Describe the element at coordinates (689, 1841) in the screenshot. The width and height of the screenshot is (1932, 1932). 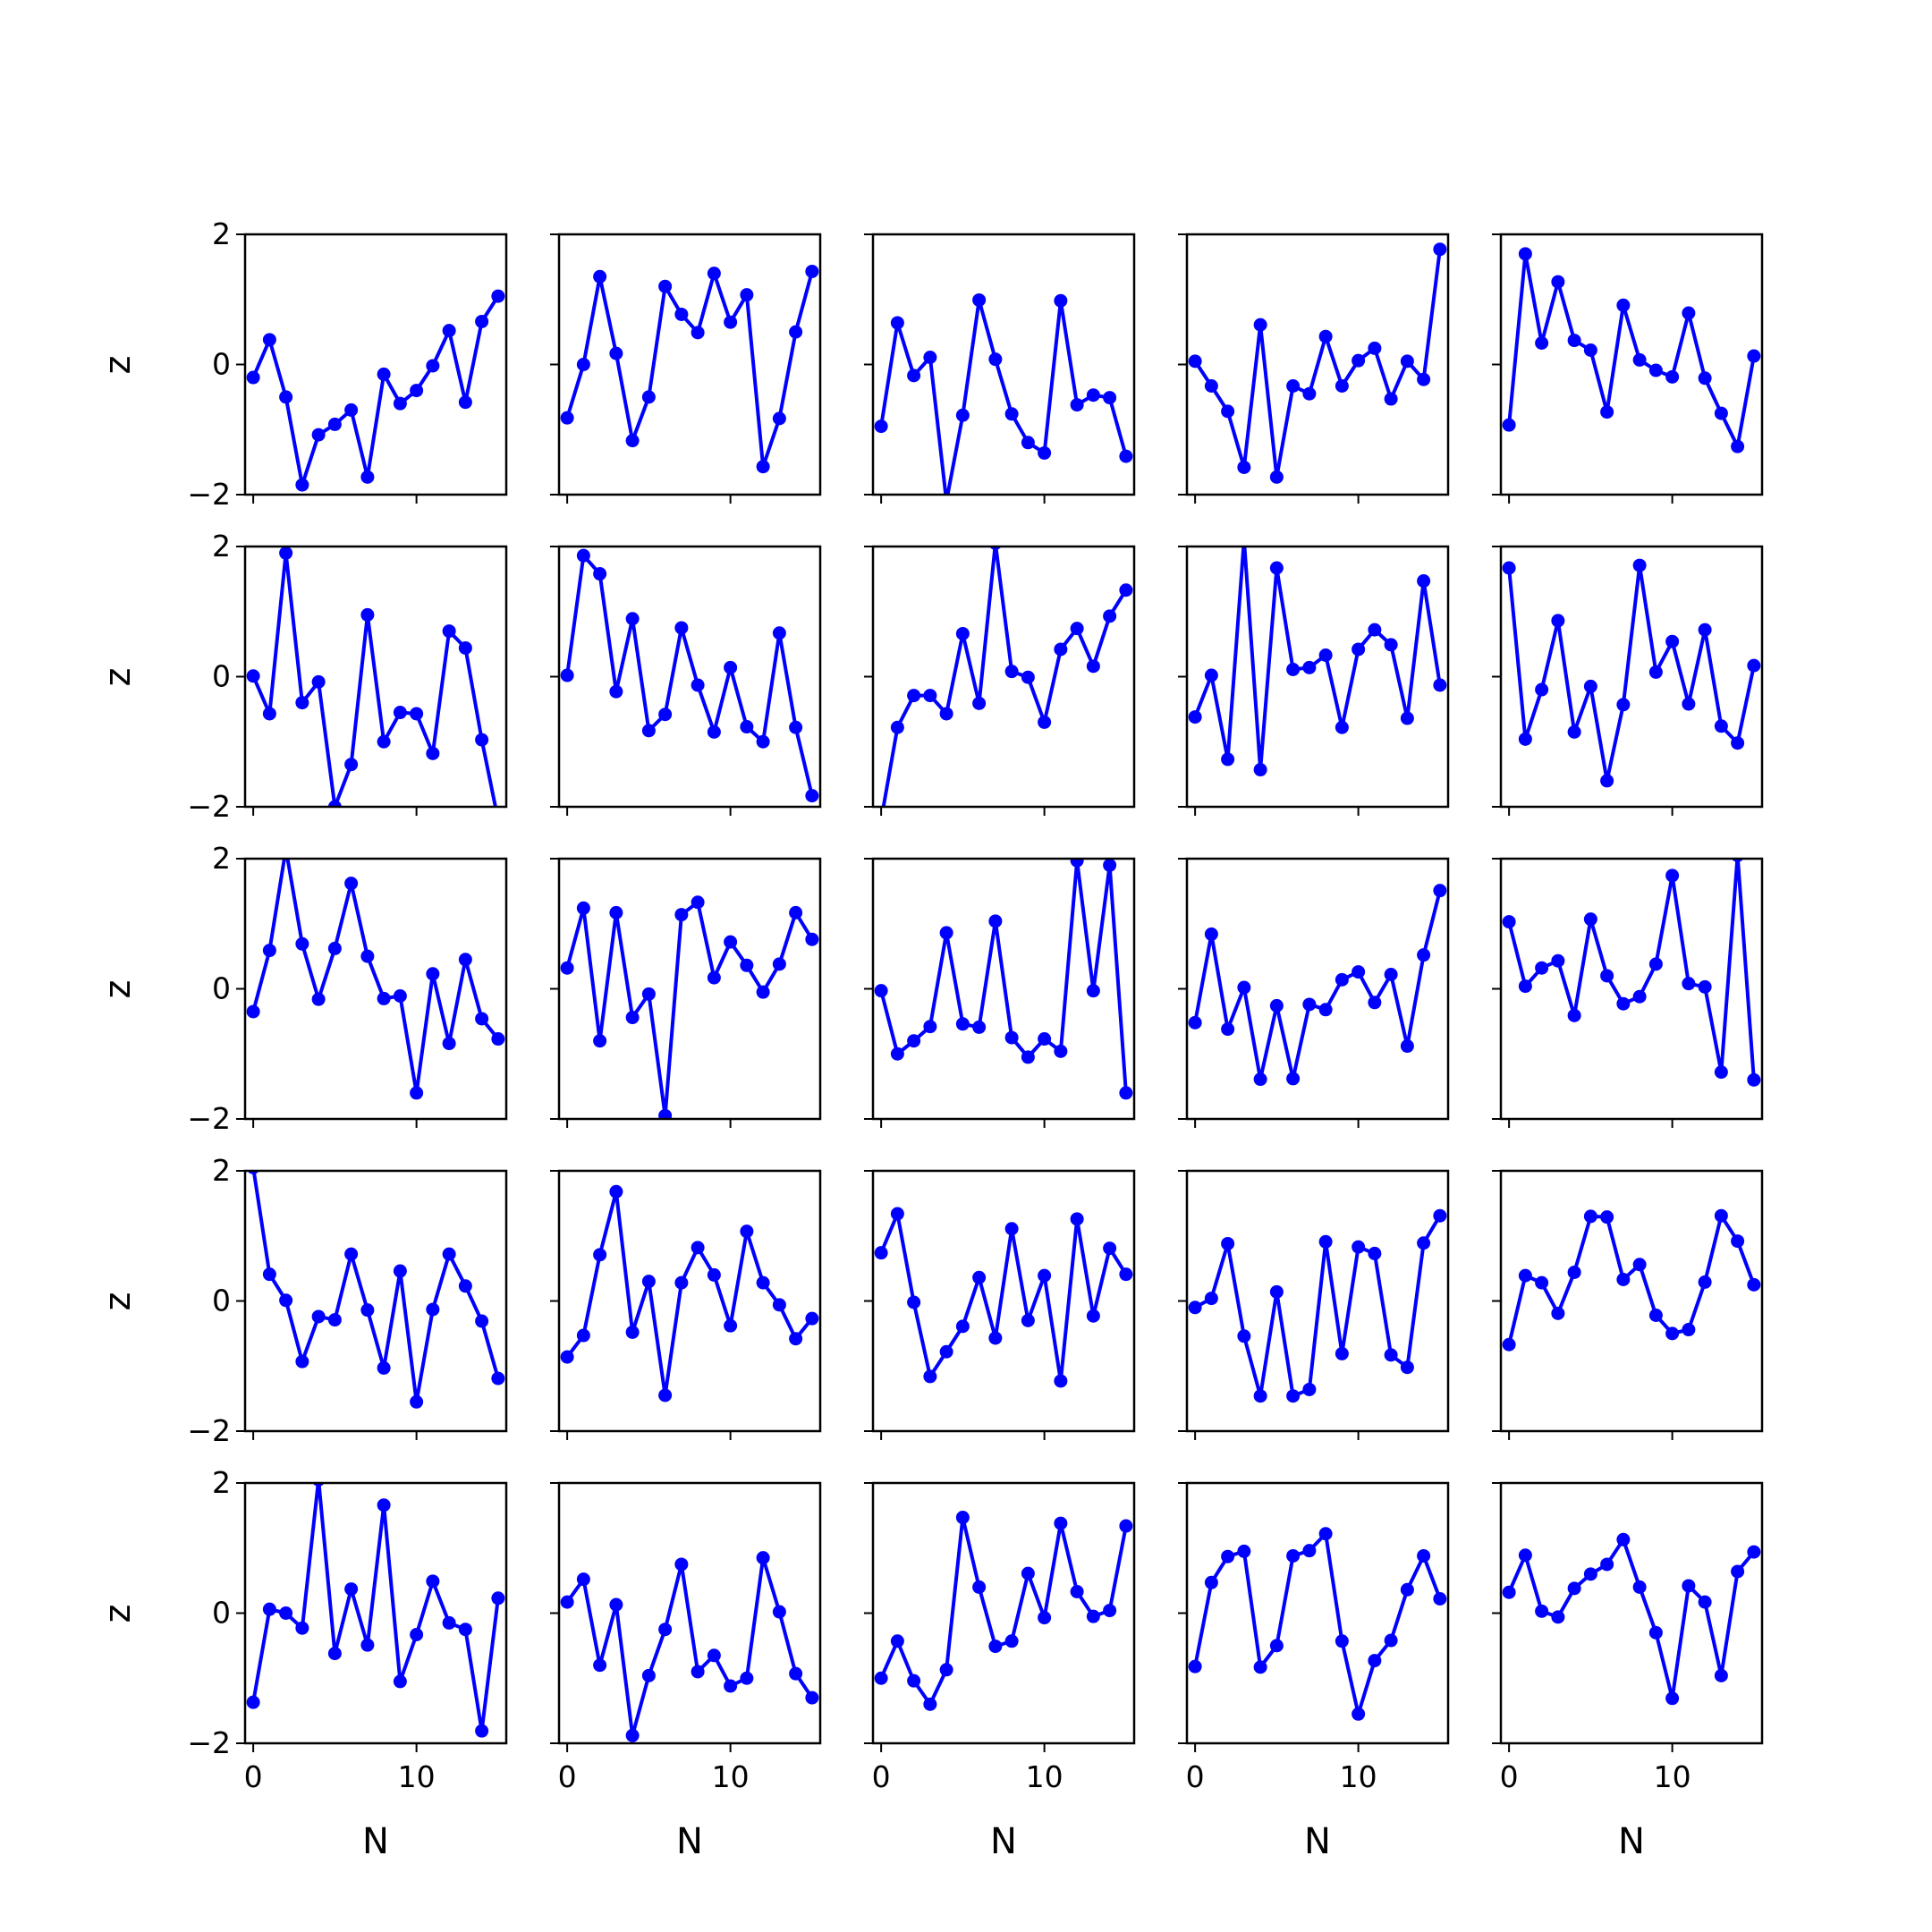
I see `x-axis-label: N` at that location.